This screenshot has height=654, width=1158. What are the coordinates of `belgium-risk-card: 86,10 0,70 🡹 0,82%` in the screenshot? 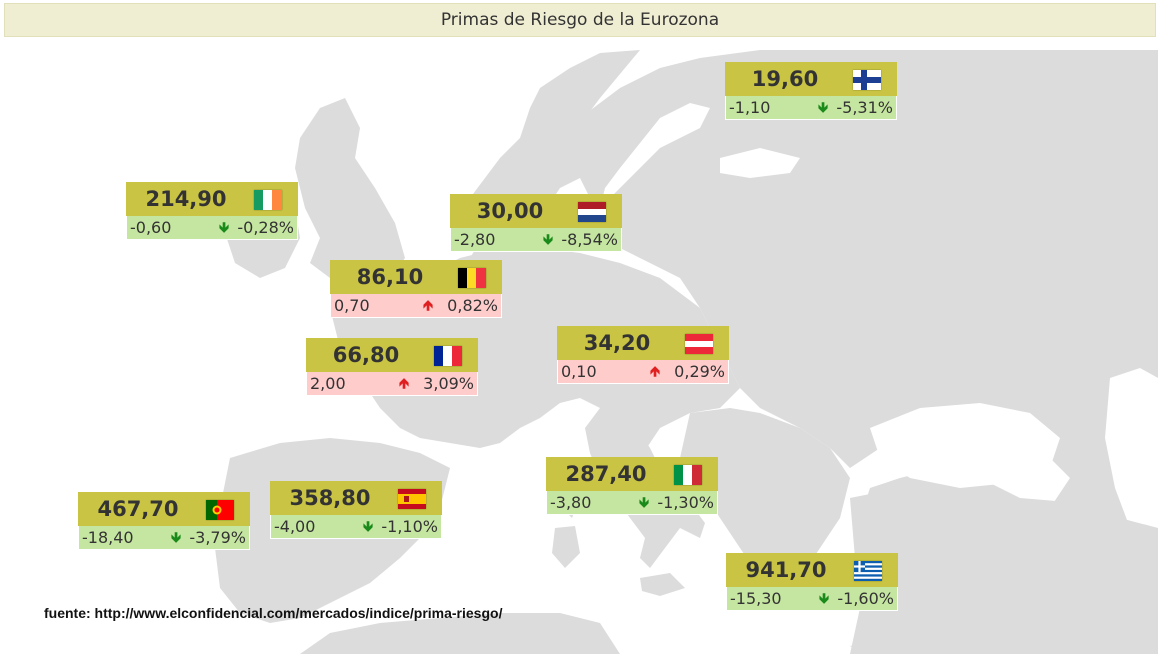 It's located at (416, 289).